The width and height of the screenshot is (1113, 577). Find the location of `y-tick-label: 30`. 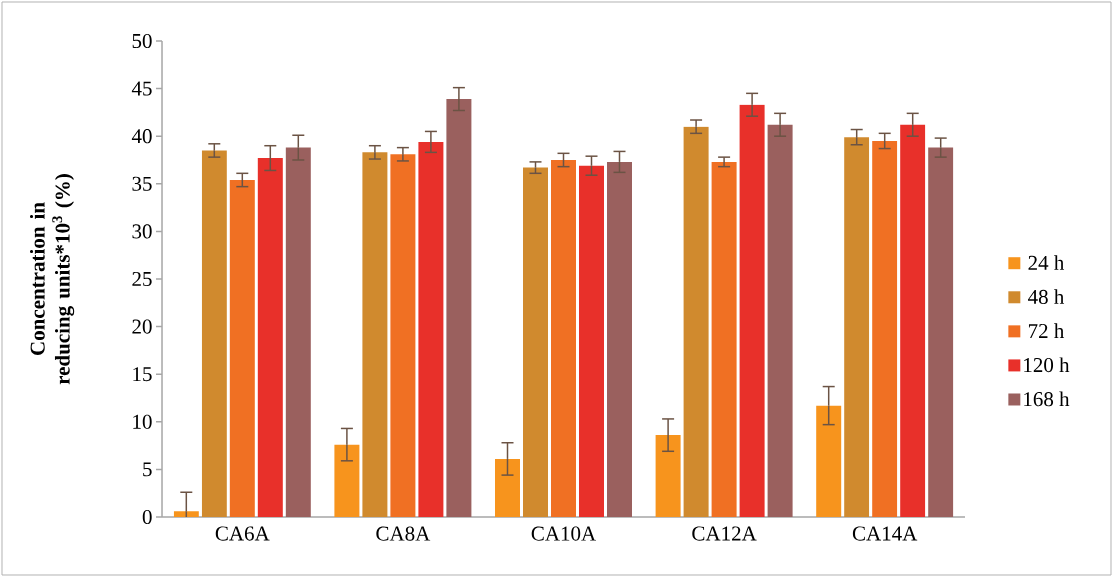

y-tick-label: 30 is located at coordinates (142, 231).